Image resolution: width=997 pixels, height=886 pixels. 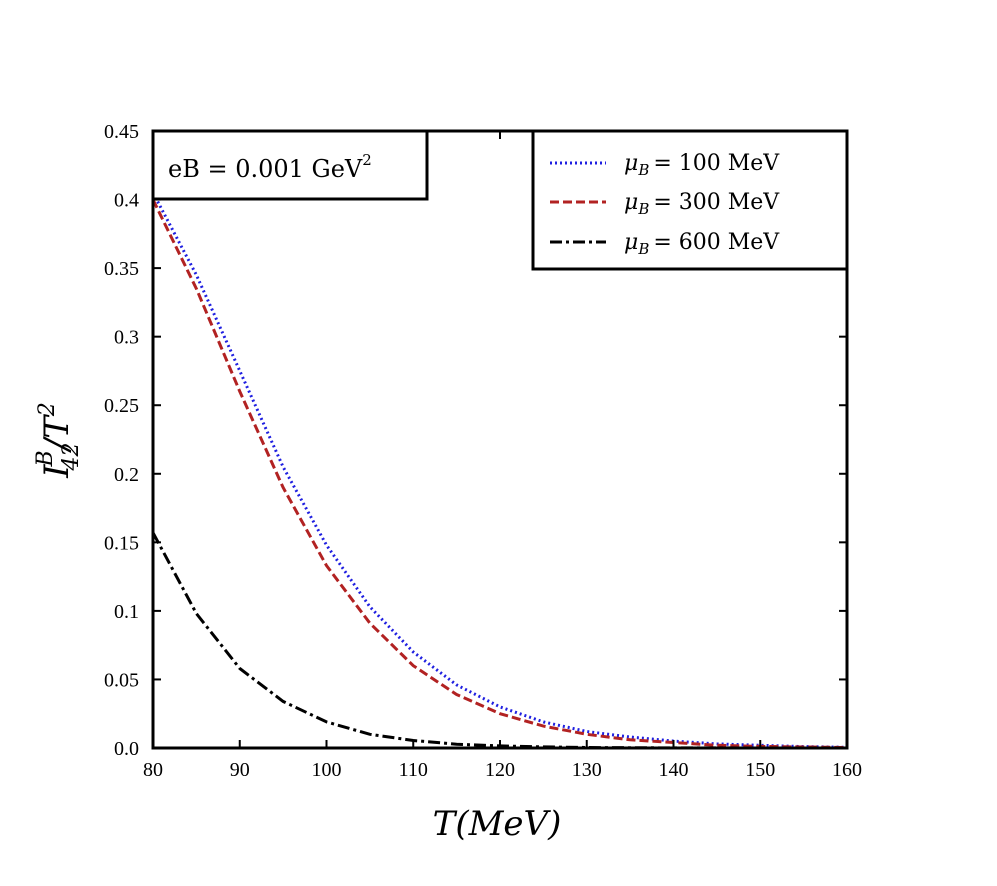 What do you see at coordinates (702, 204) in the screenshot?
I see `svg-text:μB= 300 MeV: μB = 300 MeV` at bounding box center [702, 204].